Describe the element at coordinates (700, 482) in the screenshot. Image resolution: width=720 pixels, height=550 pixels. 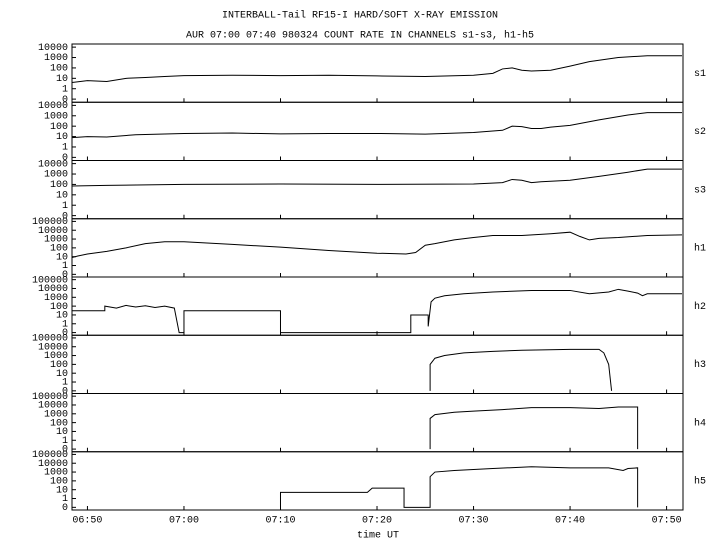
I see `channel-label: h5` at that location.